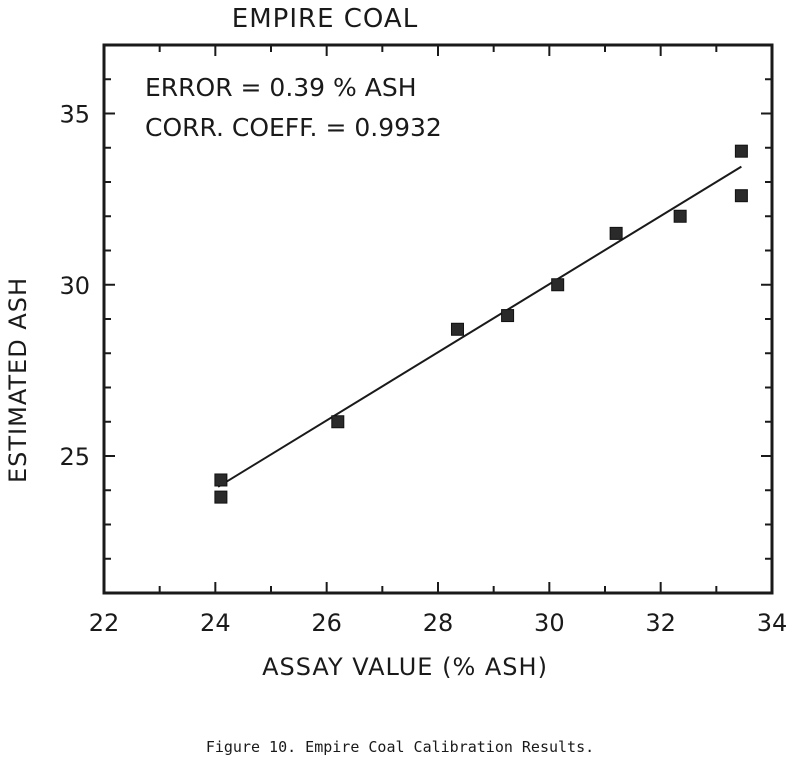 This screenshot has height=777, width=800. I want to click on y-tick-labels: 25 30 35, so click(74, 286).